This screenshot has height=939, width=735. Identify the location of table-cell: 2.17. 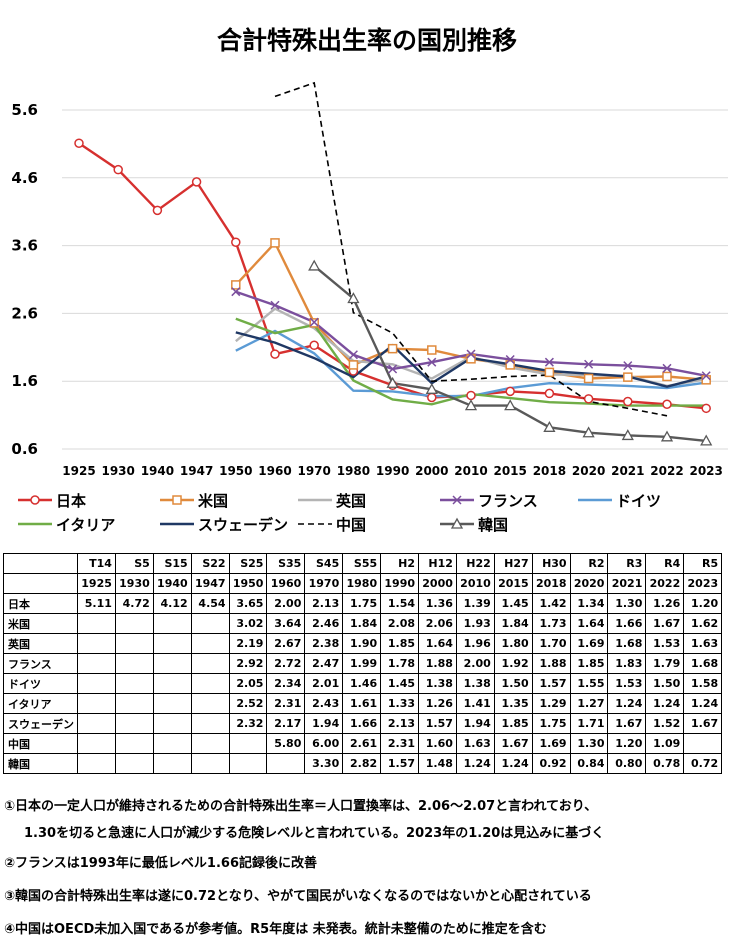
(286, 723).